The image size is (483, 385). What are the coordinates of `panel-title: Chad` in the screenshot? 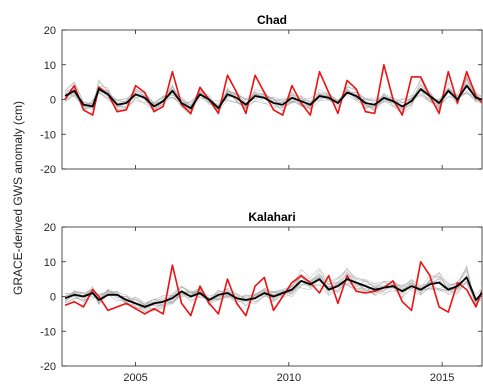 It's located at (272, 20).